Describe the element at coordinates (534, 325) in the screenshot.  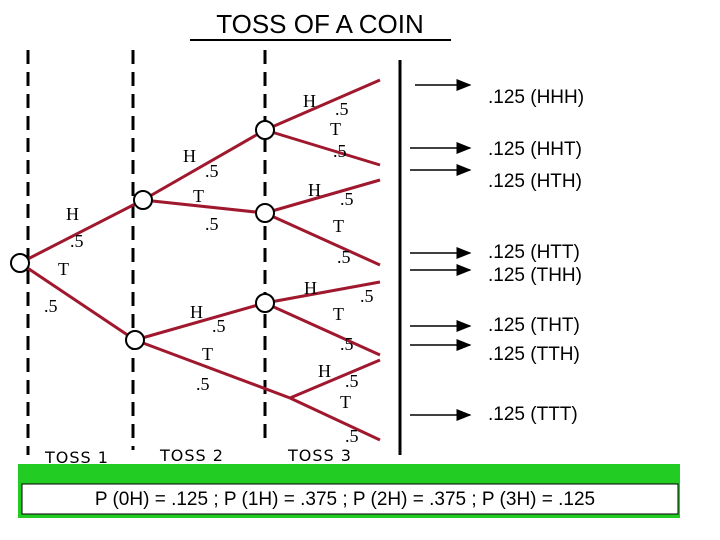
I see `outcome: .125 (THT)` at that location.